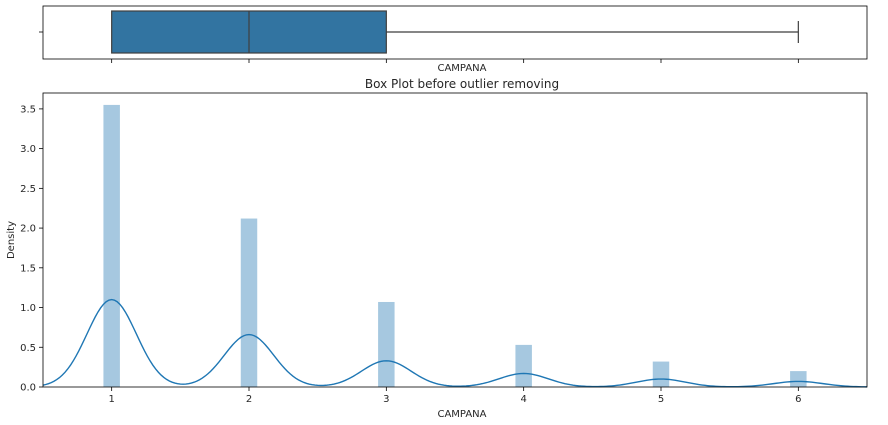 The height and width of the screenshot is (425, 888). Describe the element at coordinates (455, 396) in the screenshot. I see `histogram-x-ticks: 1 2 3 4 5 6` at that location.